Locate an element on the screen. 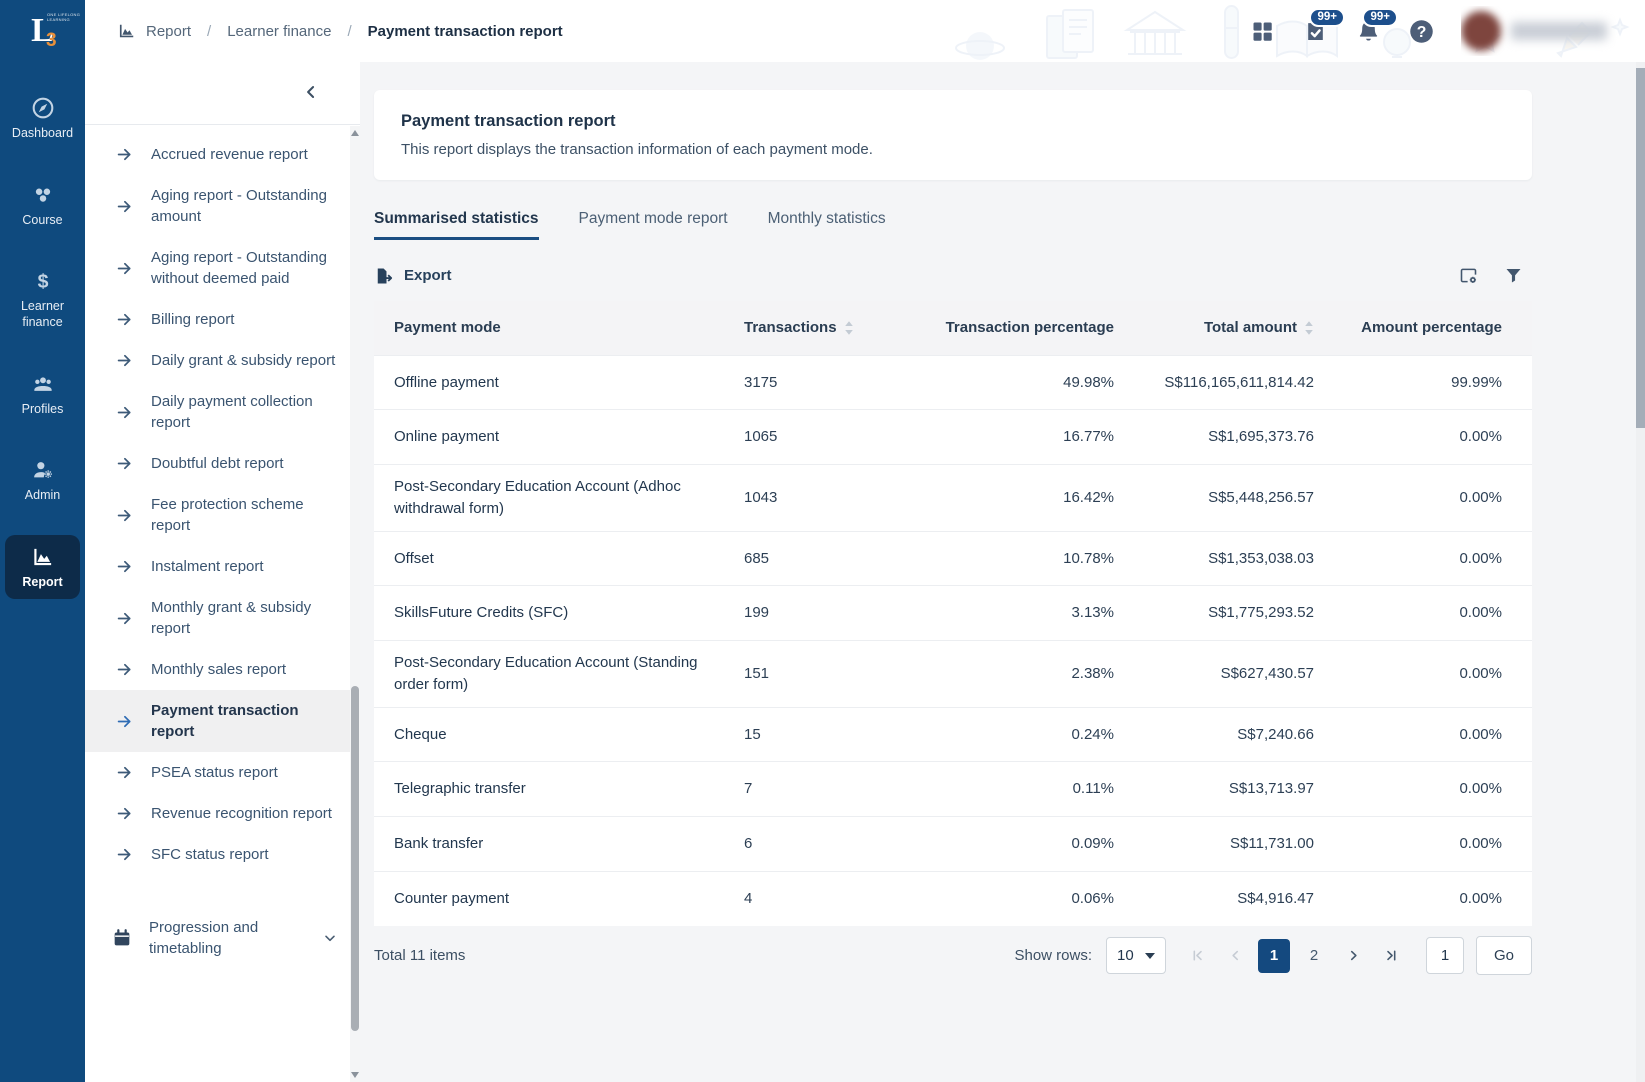 Image resolution: width=1645 pixels, height=1082 pixels. sidebar-item-label: Payment transaction report is located at coordinates (225, 721).